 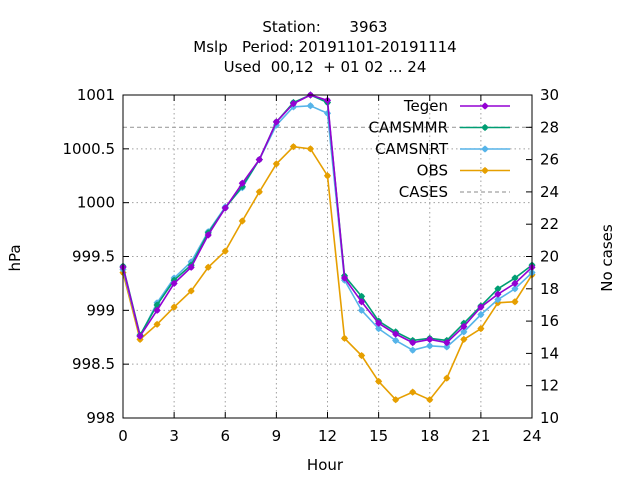 I want to click on x-tick-label: 18, so click(x=429, y=436).